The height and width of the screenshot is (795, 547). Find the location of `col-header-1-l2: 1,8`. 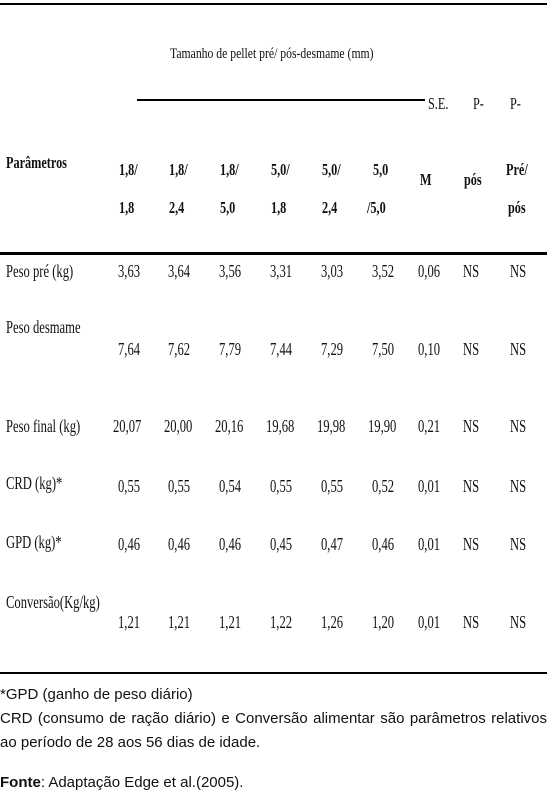

col-header-1-l2: 1,8 is located at coordinates (127, 207).